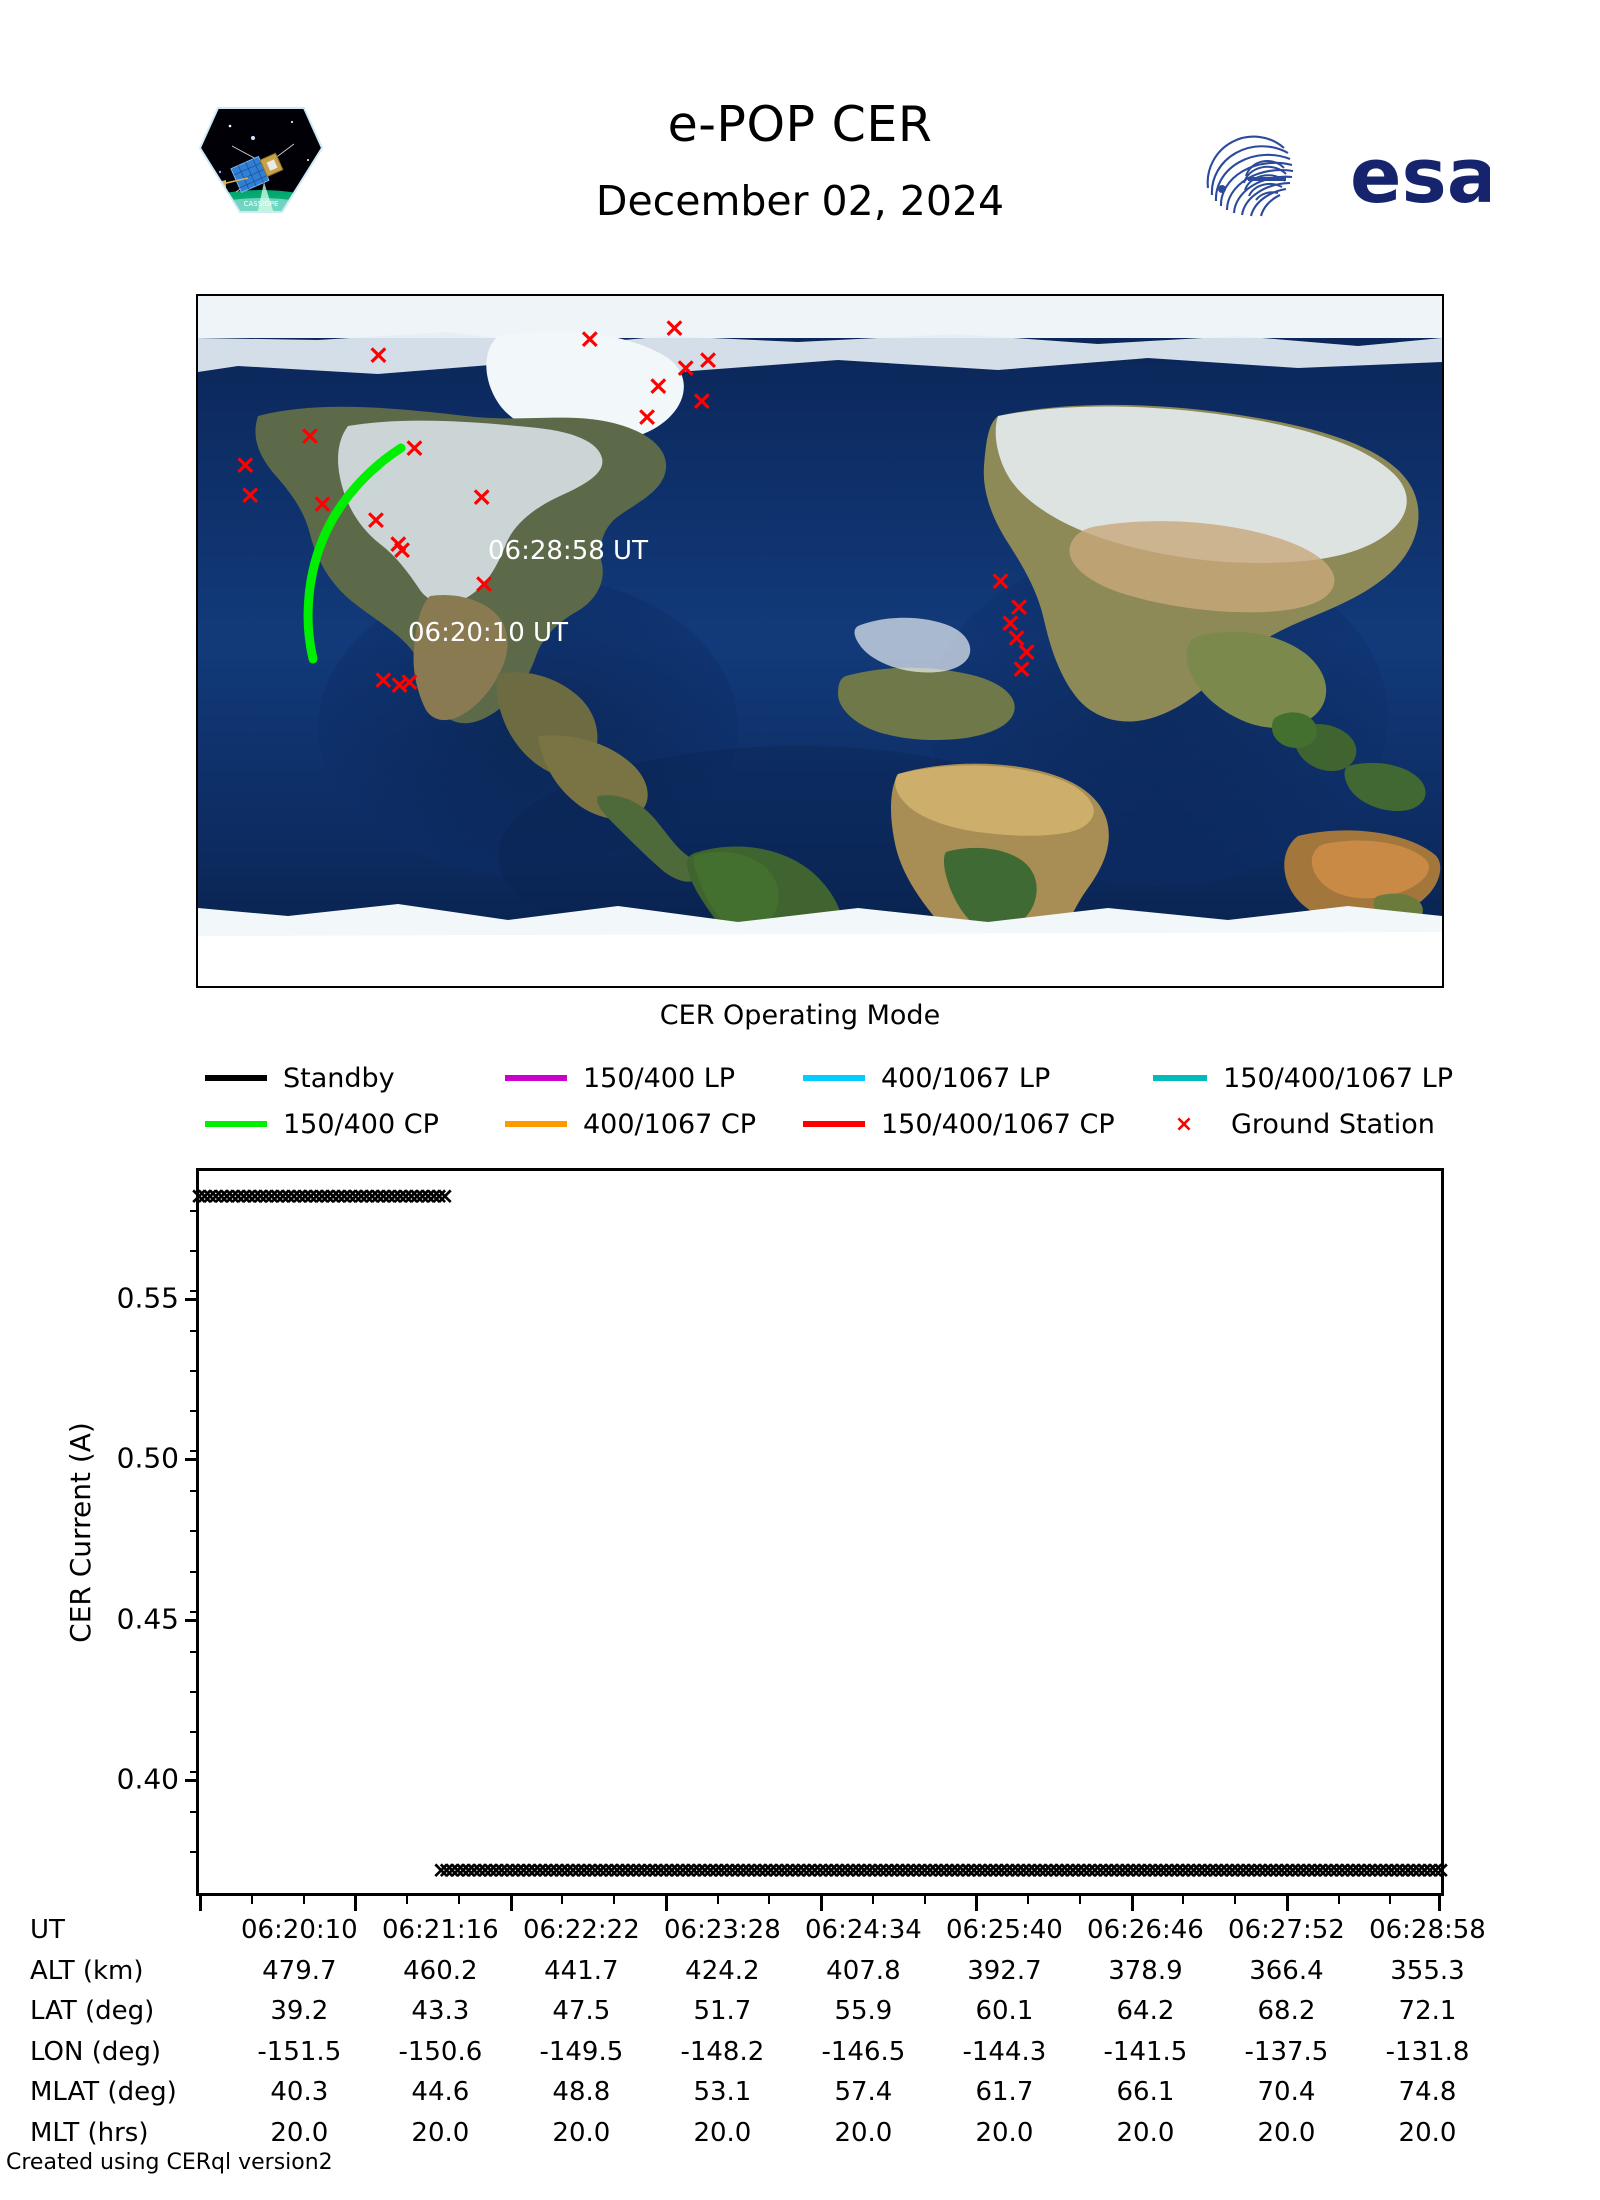 The width and height of the screenshot is (1600, 2200). Describe the element at coordinates (147, 1779) in the screenshot. I see `y-axis-tick-label: 0.40` at that location.